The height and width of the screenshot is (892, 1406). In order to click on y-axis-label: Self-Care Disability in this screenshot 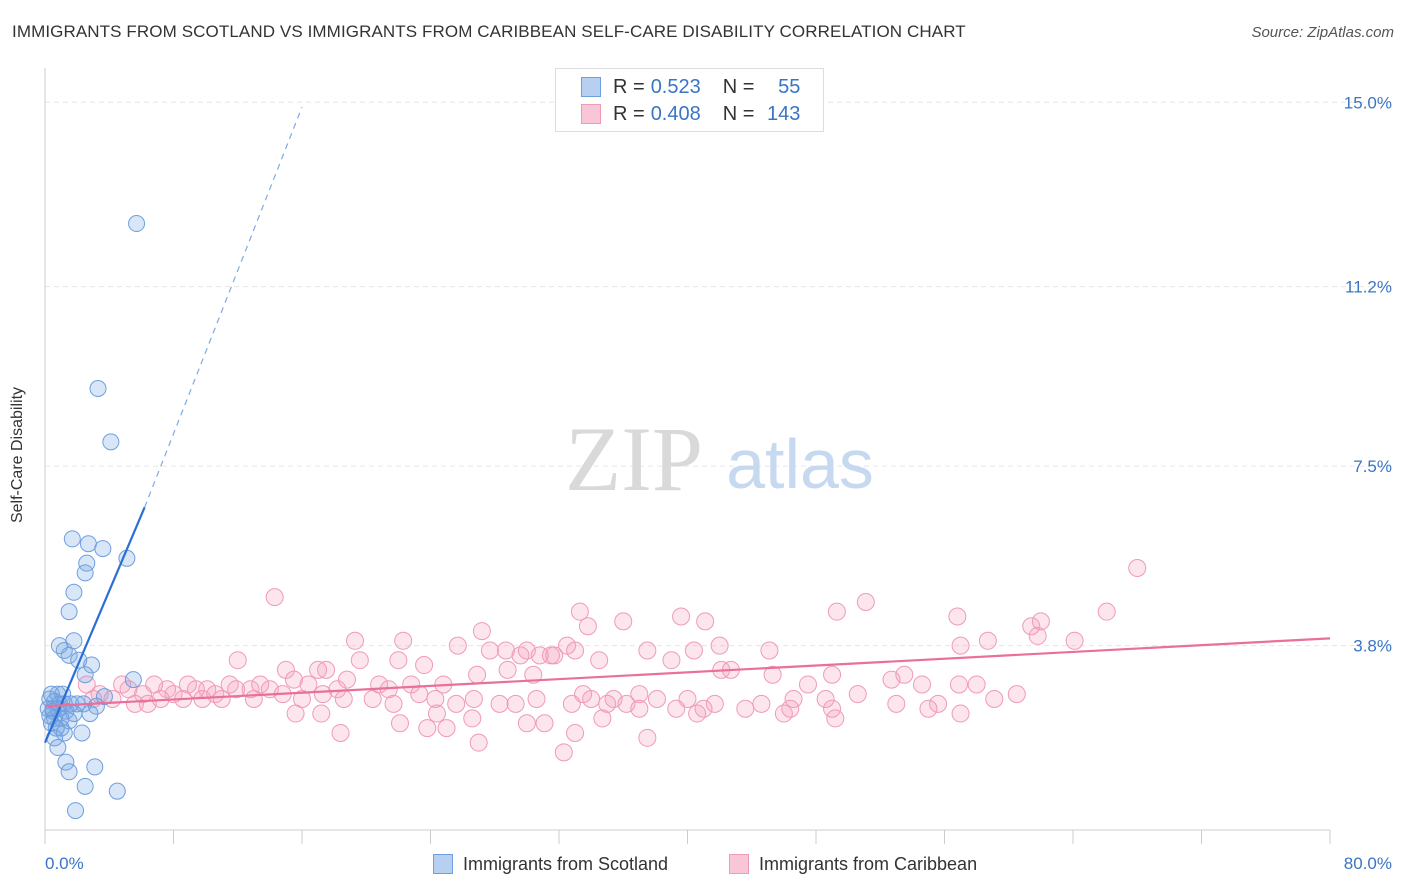, I will do `click(17, 455)`.